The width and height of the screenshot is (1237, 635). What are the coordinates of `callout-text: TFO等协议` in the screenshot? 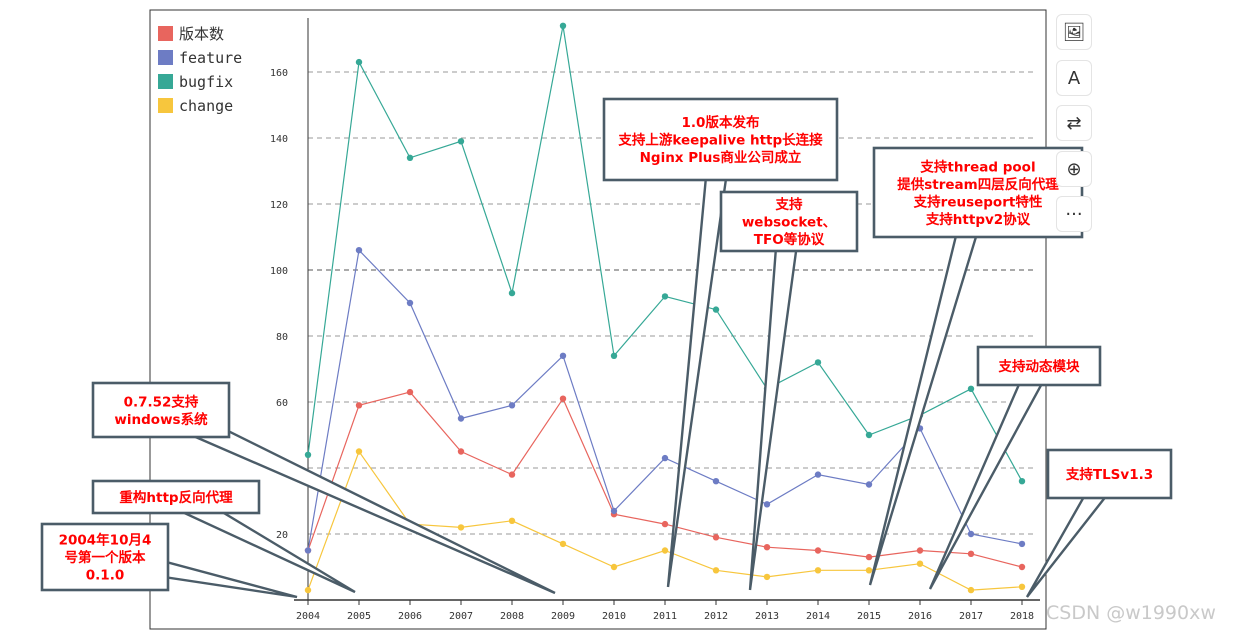 It's located at (789, 239).